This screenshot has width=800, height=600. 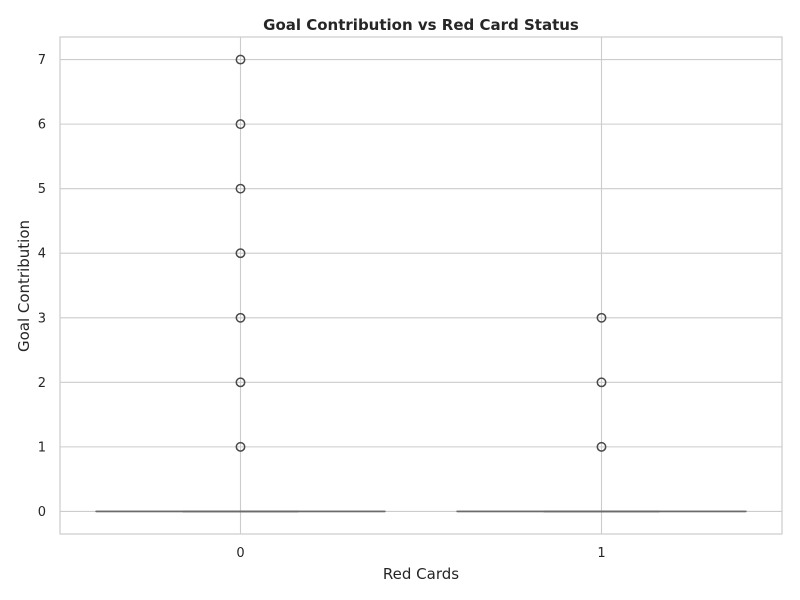 I want to click on x-tick-label: 1, so click(x=601, y=553).